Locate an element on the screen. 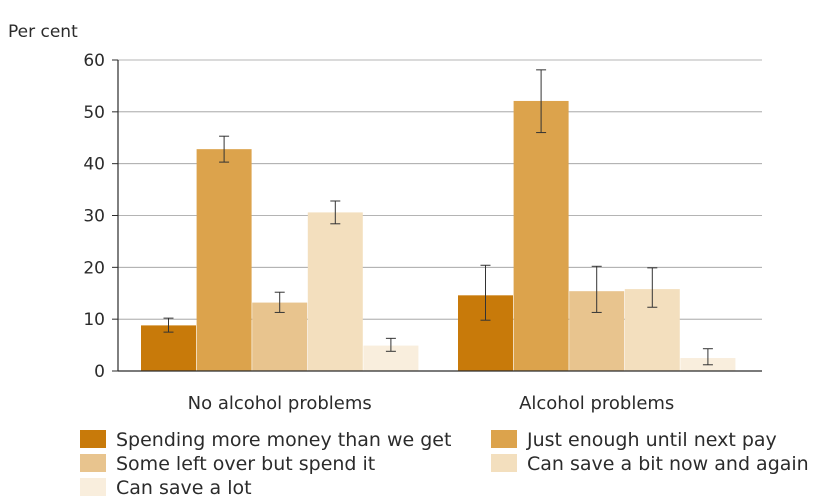  y-tick-label: 50 is located at coordinates (94, 113).